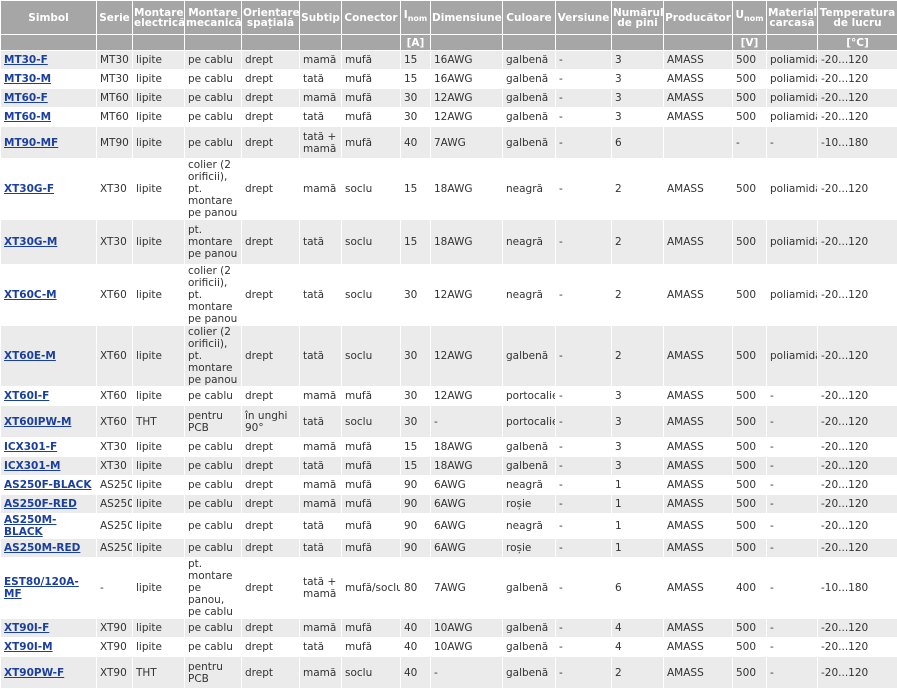  Describe the element at coordinates (28, 647) in the screenshot. I see `product-link: XT90I-M` at that location.